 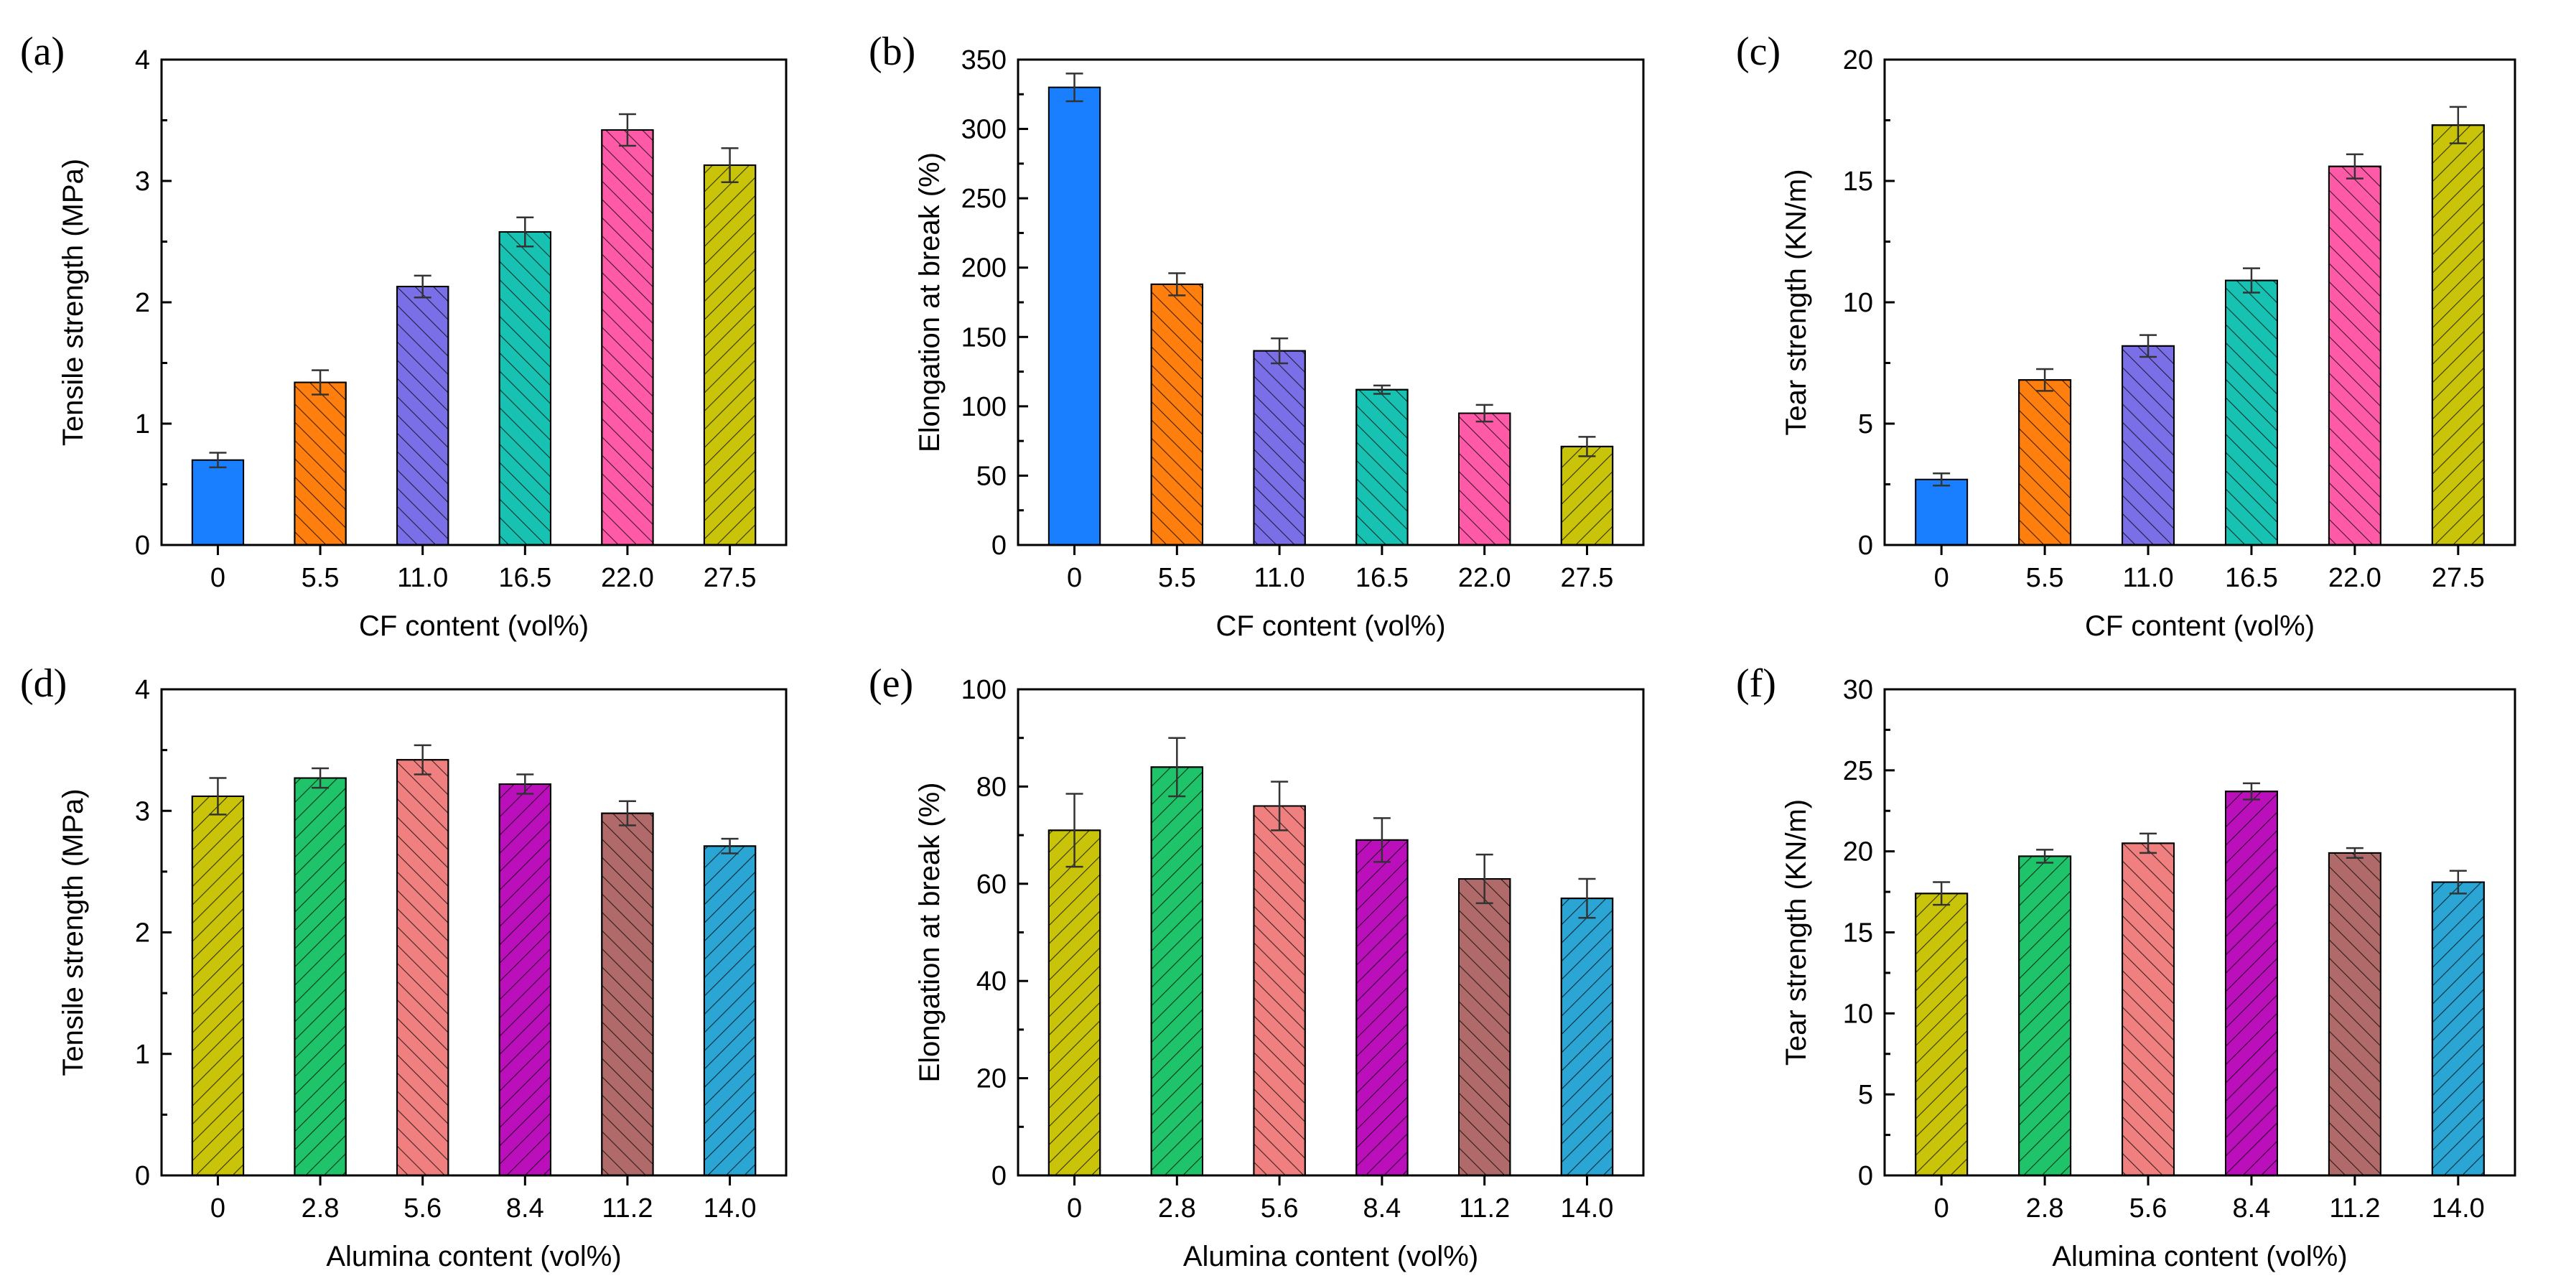 I want to click on y-tick-label: 40, so click(x=991, y=981).